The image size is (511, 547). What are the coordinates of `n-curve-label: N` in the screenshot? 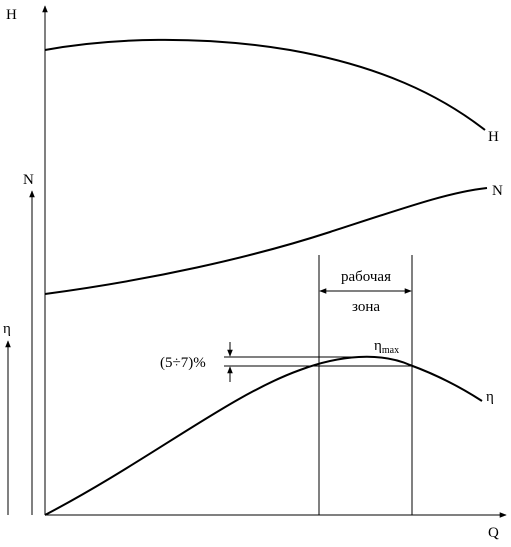 It's located at (497, 191).